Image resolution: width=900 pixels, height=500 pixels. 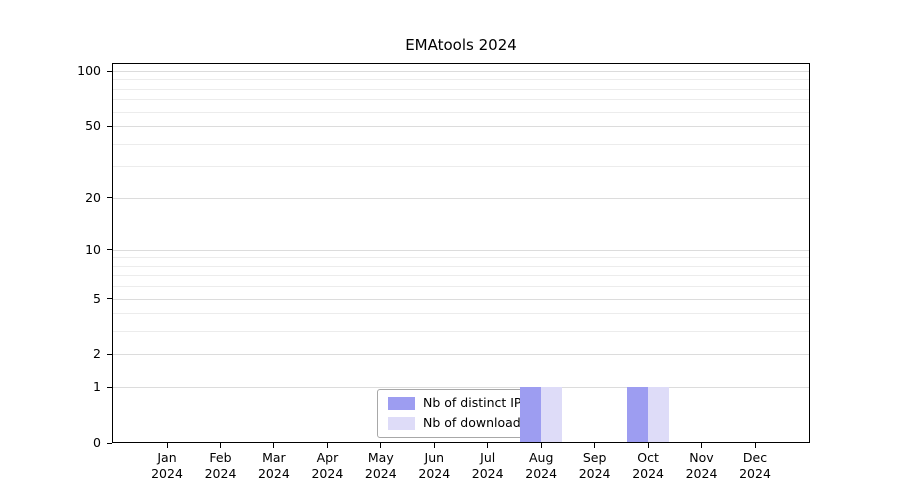 I want to click on x-tick-label: Feb 2024, so click(x=220, y=465).